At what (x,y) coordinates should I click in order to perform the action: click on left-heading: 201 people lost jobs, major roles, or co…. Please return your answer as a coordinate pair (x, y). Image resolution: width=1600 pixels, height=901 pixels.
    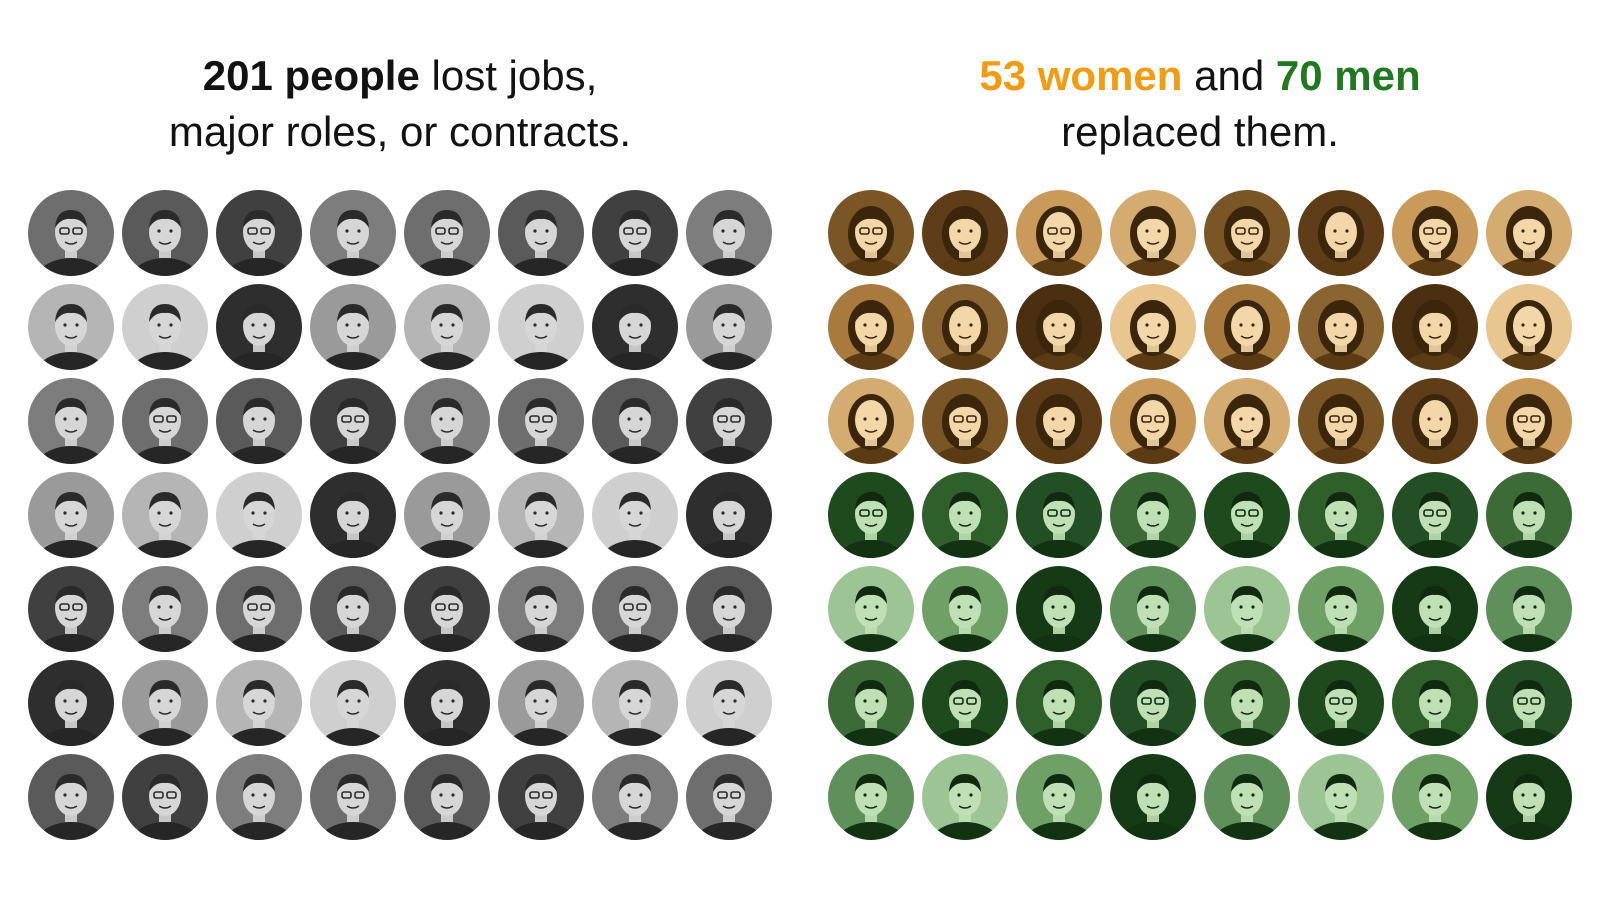
    Looking at the image, I should click on (400, 104).